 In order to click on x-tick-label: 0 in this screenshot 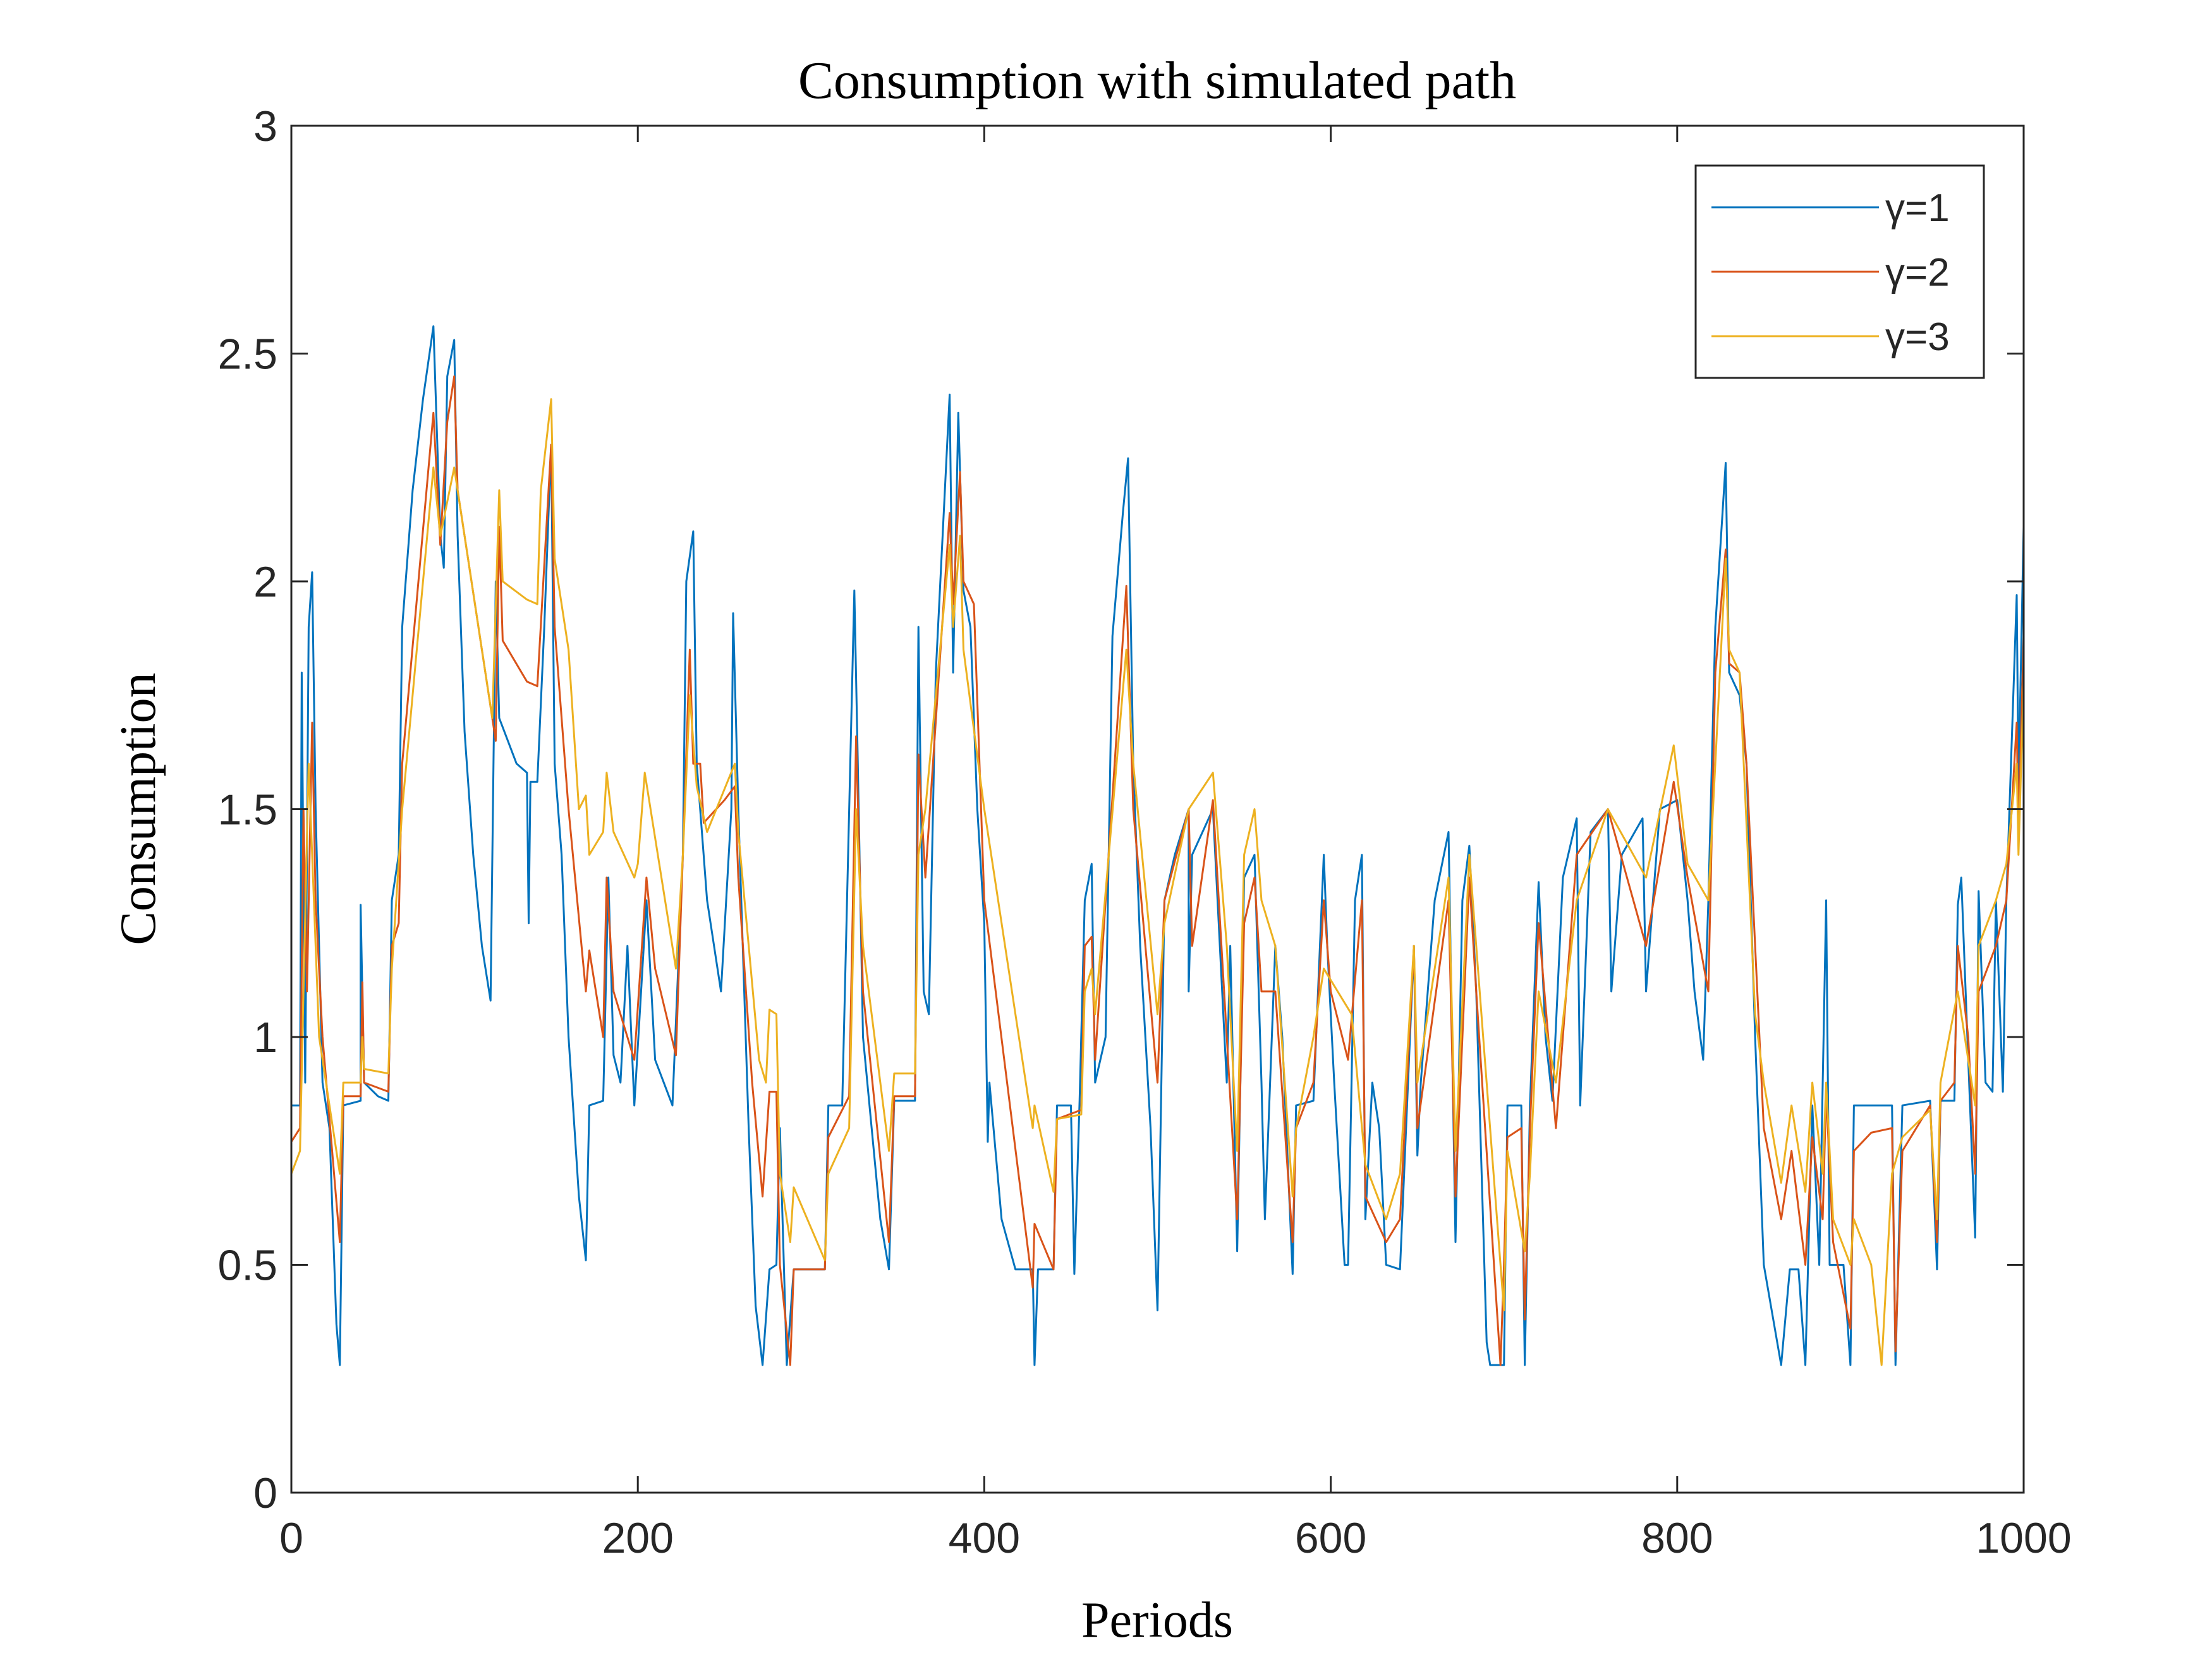, I will do `click(291, 1538)`.